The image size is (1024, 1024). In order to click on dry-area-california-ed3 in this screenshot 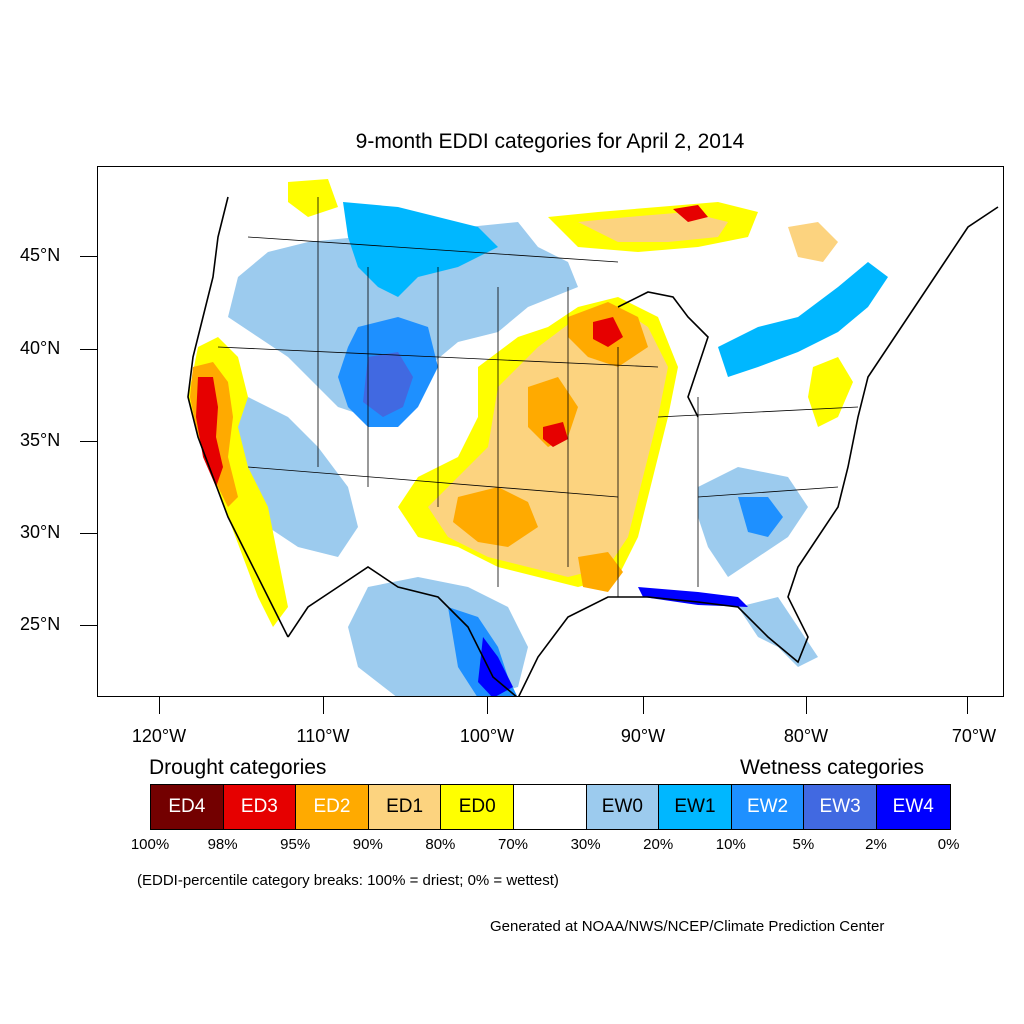, I will do `click(209, 432)`.